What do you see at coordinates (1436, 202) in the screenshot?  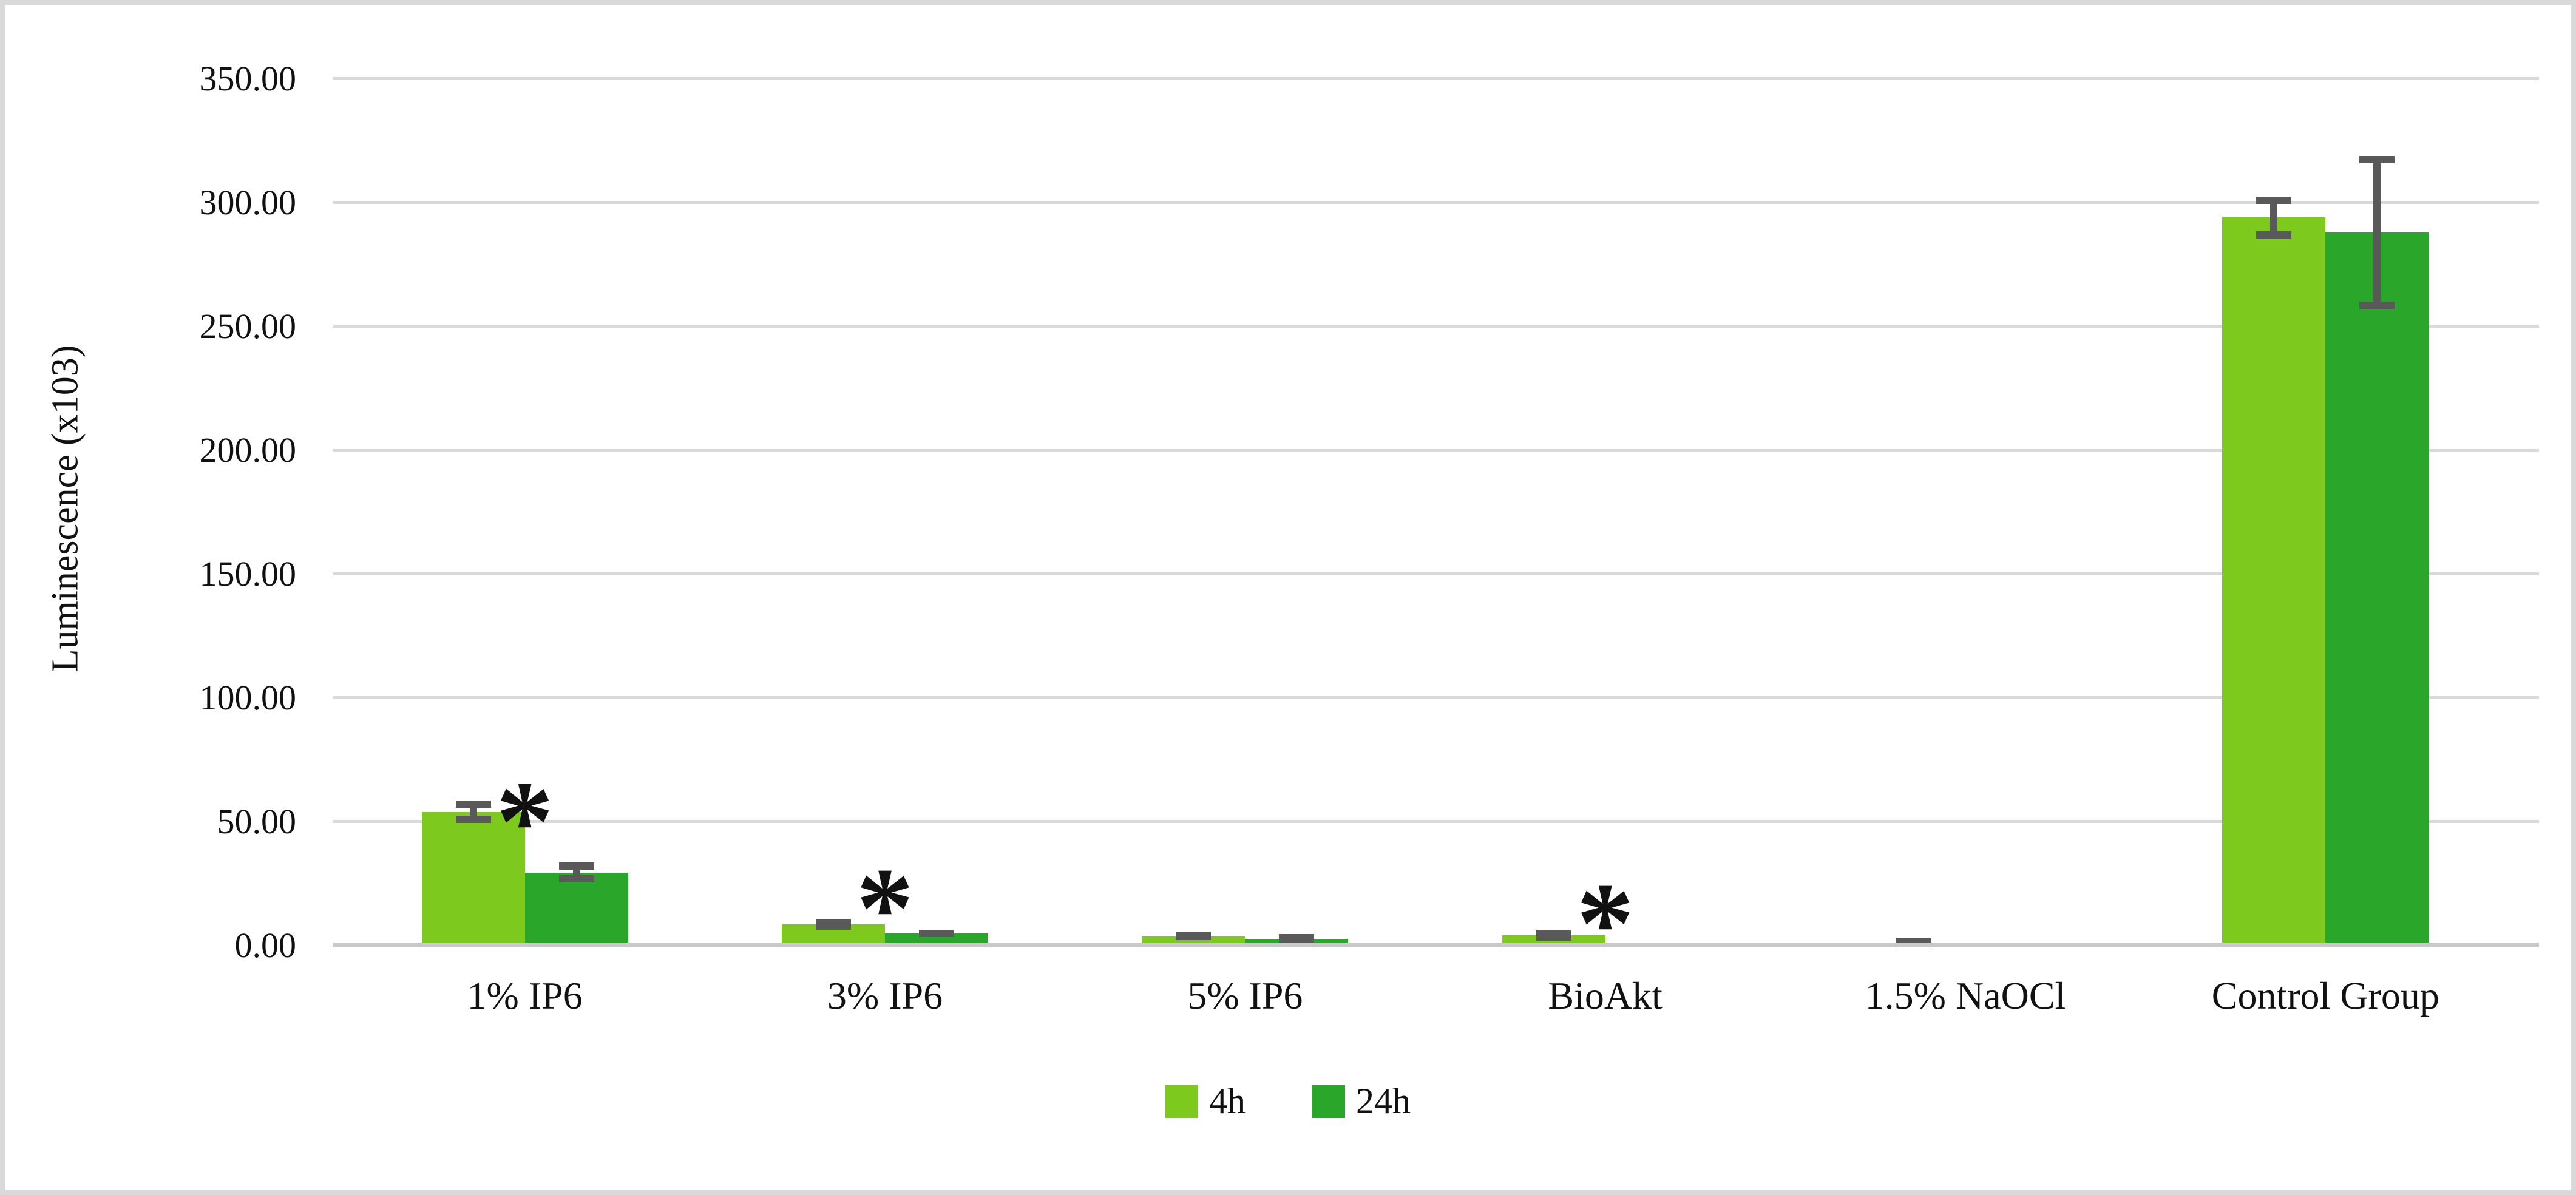 I see `gridline-300.00` at bounding box center [1436, 202].